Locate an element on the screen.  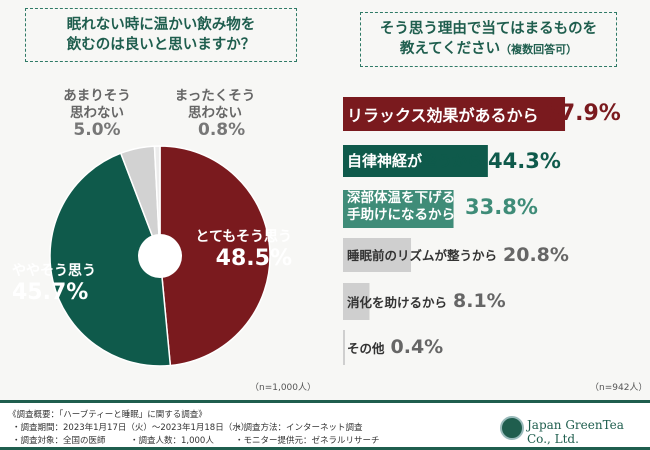
donut-hole is located at coordinates (160, 256).